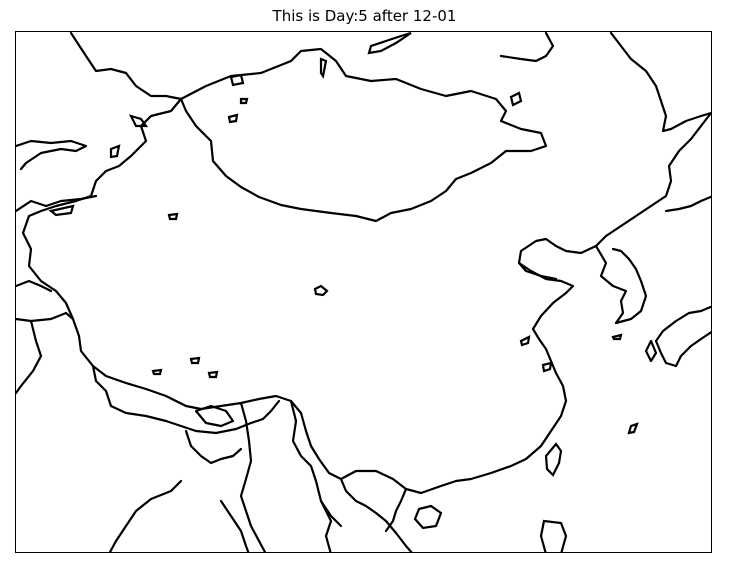  I want to click on korea-border, so click(621, 284).